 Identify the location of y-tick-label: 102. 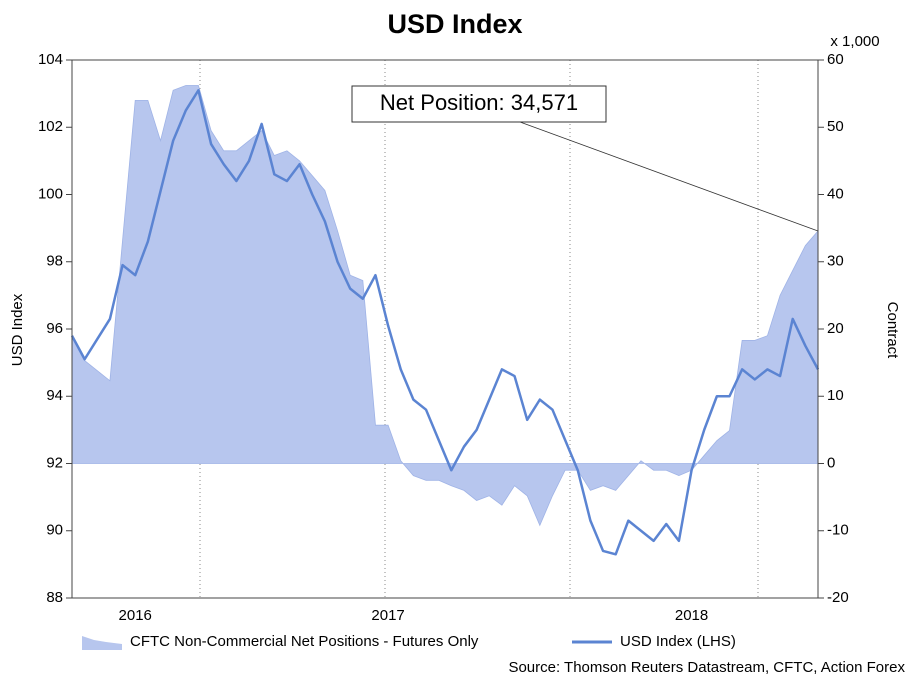
(50, 126).